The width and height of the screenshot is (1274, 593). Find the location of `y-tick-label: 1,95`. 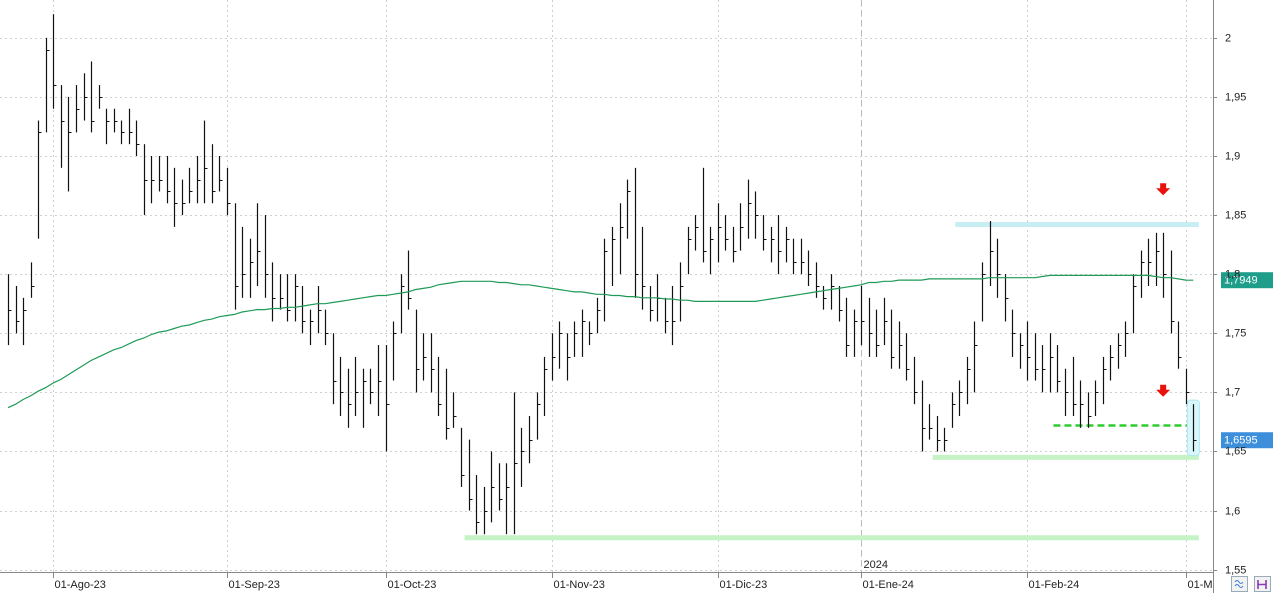

y-tick-label: 1,95 is located at coordinates (1235, 97).